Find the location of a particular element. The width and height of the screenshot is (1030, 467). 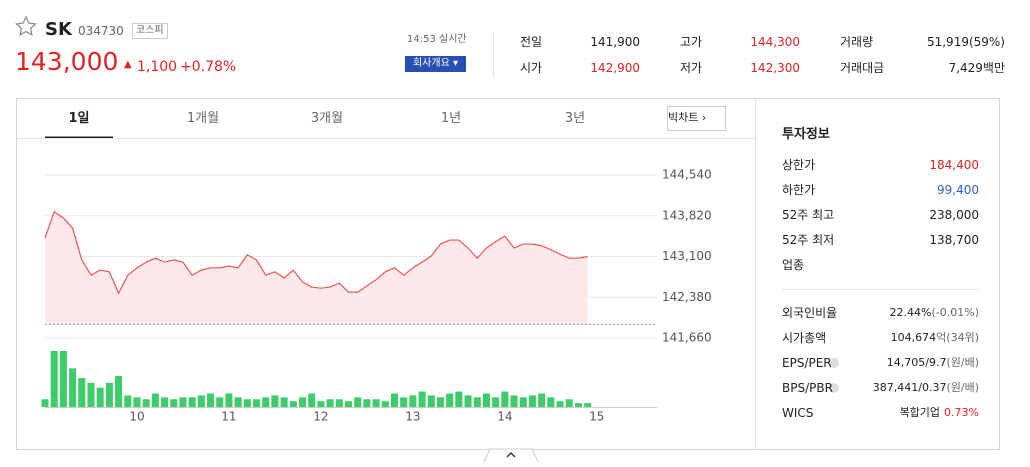

x-tick-label: 11 is located at coordinates (228, 417).